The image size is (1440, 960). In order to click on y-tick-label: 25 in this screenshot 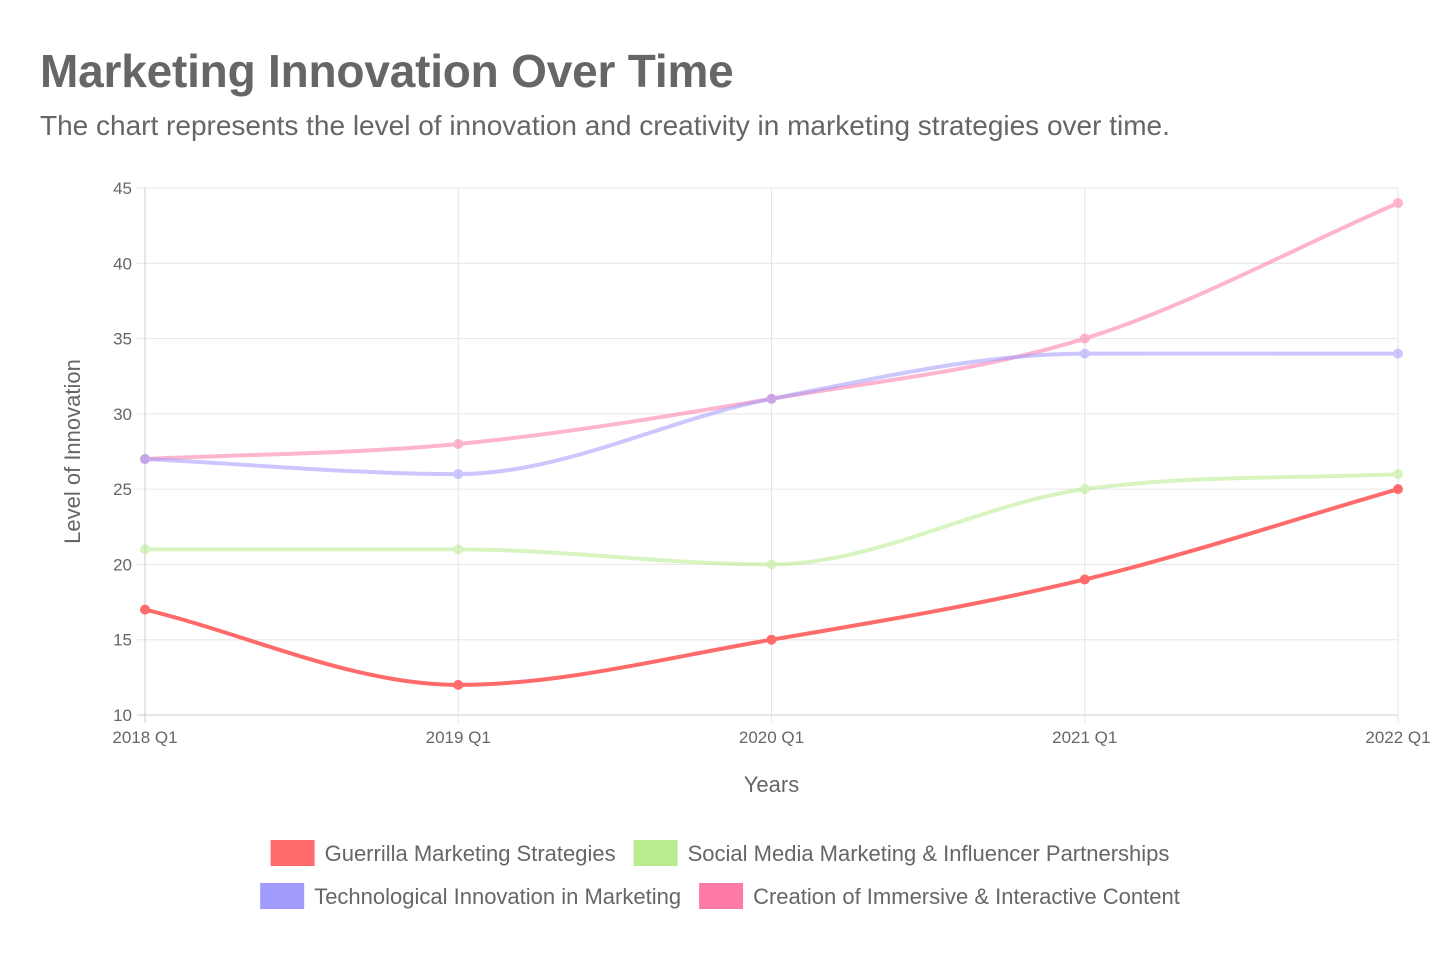, I will do `click(122, 489)`.